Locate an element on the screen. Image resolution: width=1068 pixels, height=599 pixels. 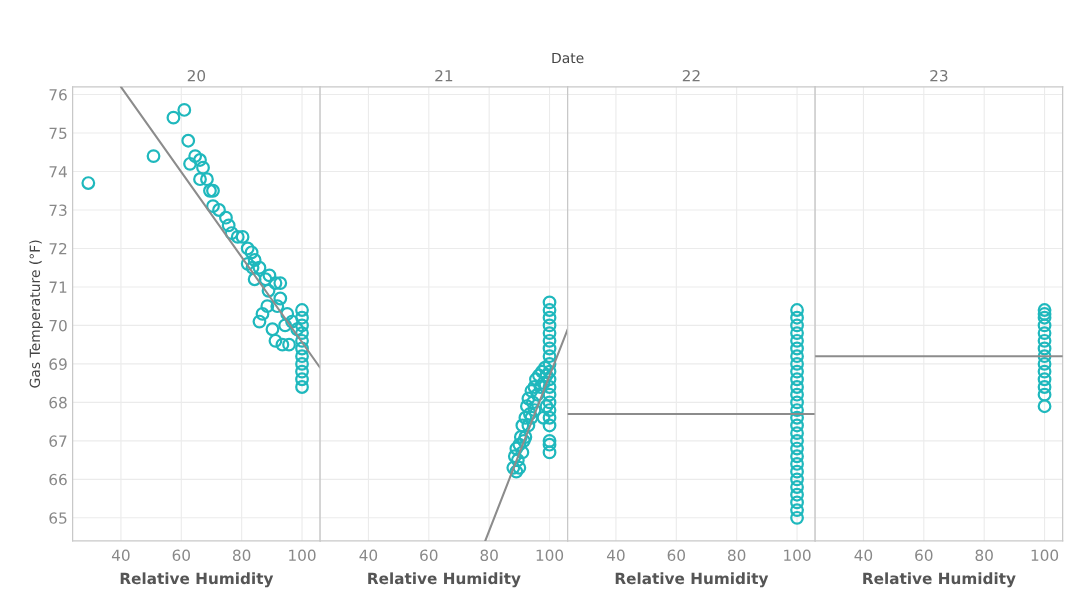
chart-title: 21 is located at coordinates (444, 75).